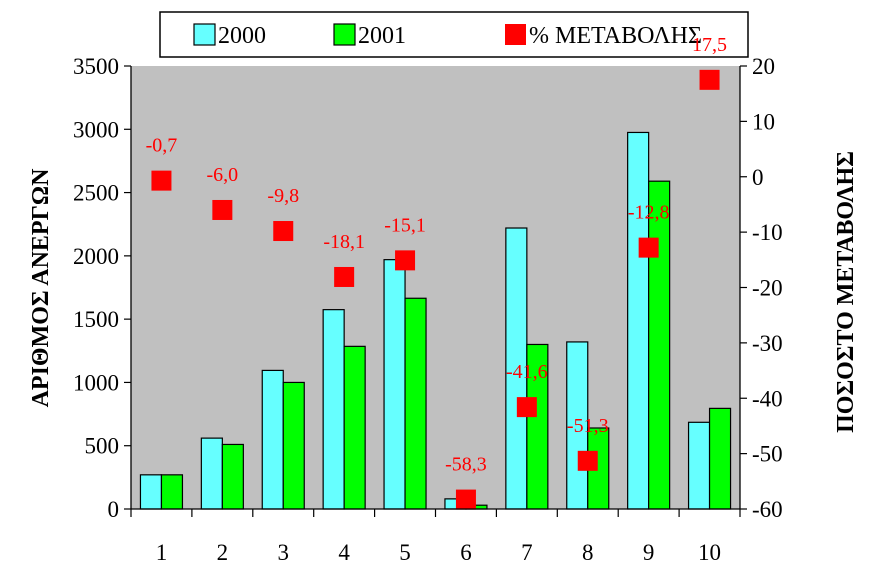 This screenshot has height=570, width=870. What do you see at coordinates (344, 552) in the screenshot?
I see `x-tick-label: 4` at bounding box center [344, 552].